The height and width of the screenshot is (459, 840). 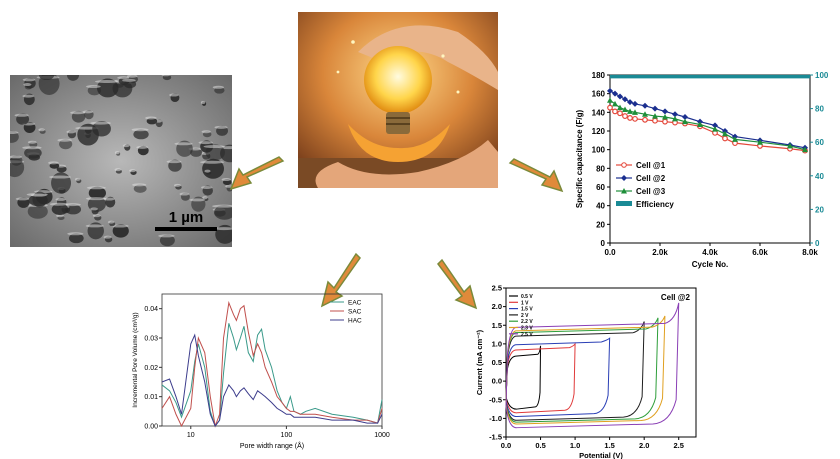 I want to click on x-axis-label: Cycle No., so click(x=710, y=264).